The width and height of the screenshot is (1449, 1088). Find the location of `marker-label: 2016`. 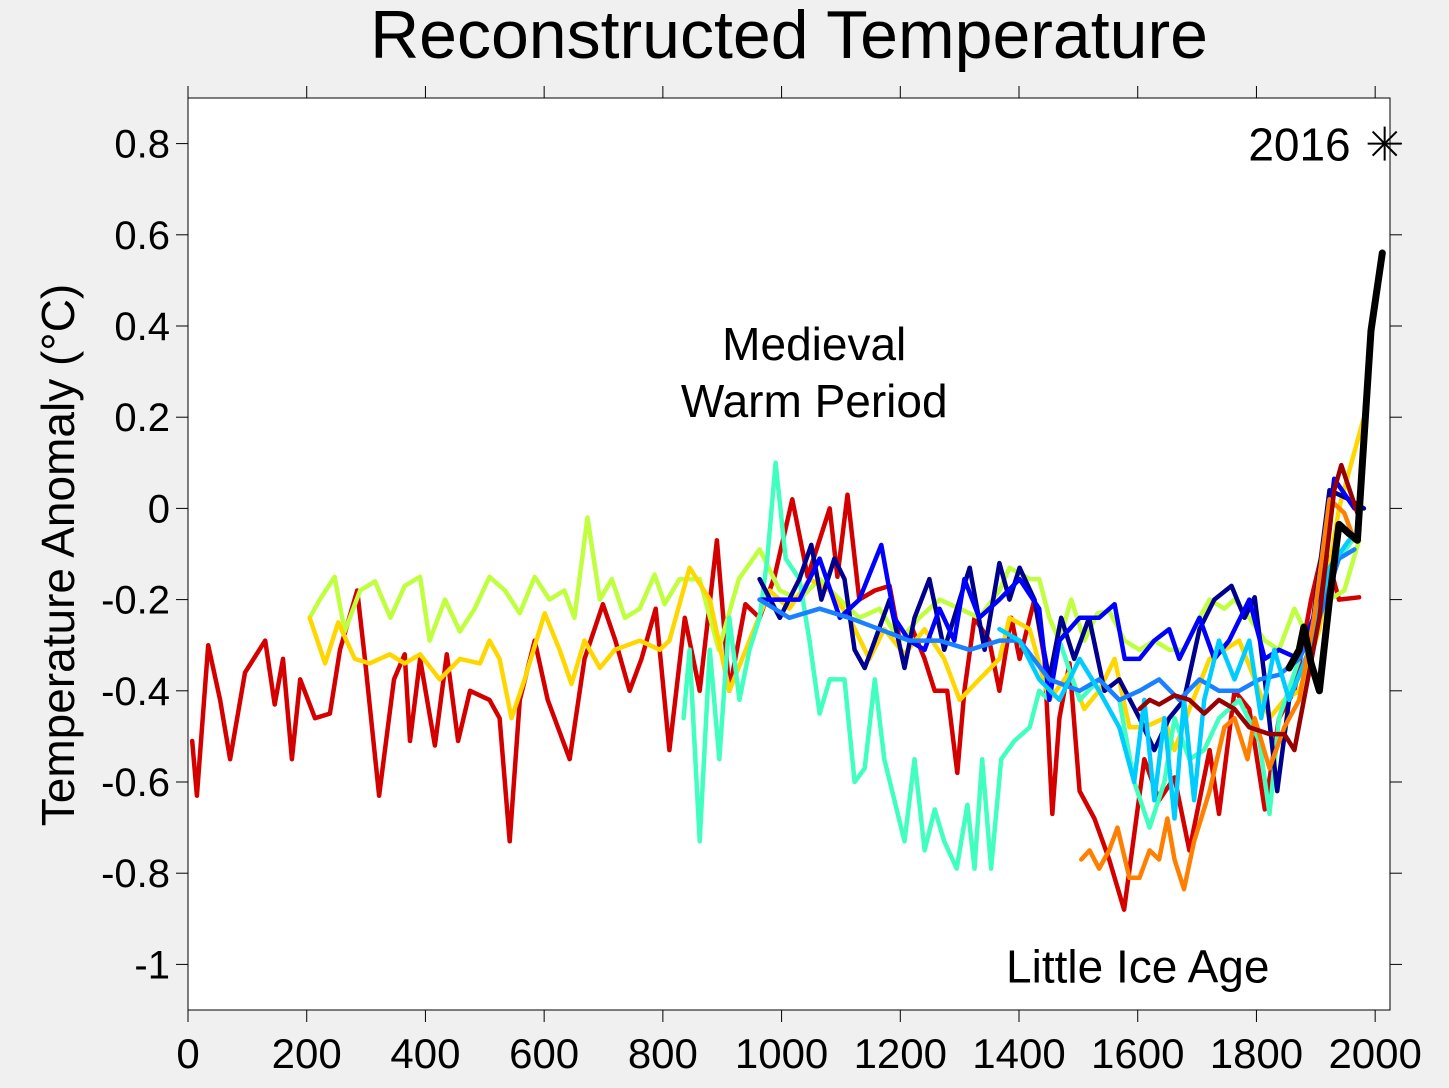

marker-label: 2016 is located at coordinates (1299, 145).